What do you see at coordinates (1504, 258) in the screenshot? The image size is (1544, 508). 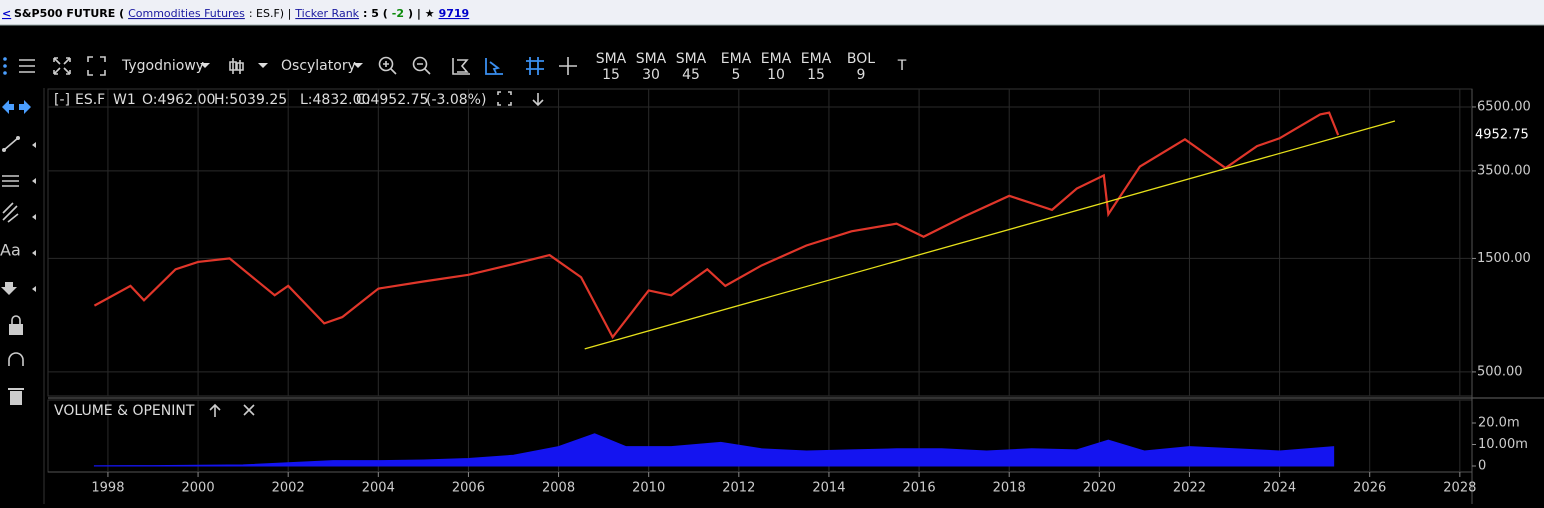 I see `y-tick-label: 1500.00` at bounding box center [1504, 258].